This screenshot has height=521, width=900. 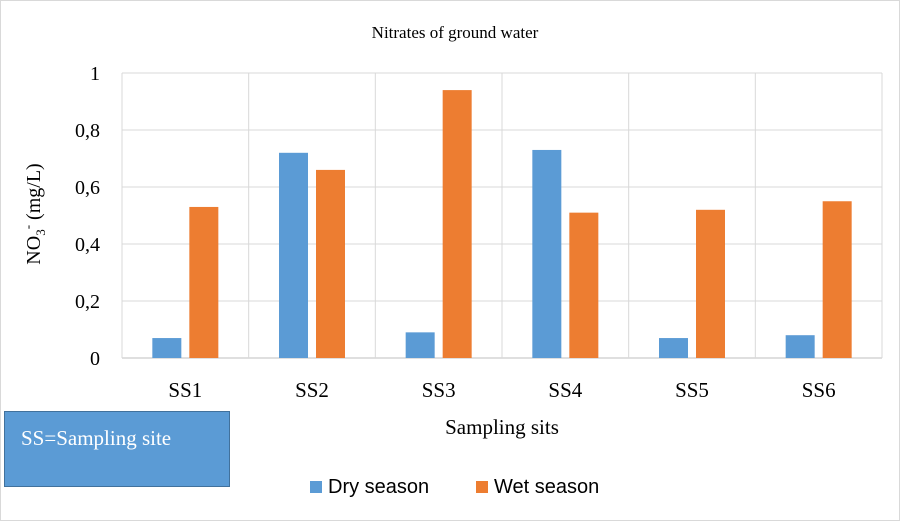 I want to click on x-tick-label: SS2, so click(x=312, y=390).